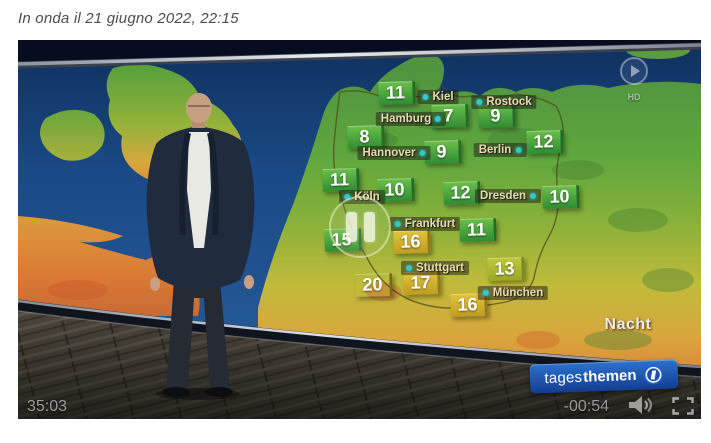 The width and height of the screenshot is (711, 443). What do you see at coordinates (199, 108) in the screenshot?
I see `presenter-head` at bounding box center [199, 108].